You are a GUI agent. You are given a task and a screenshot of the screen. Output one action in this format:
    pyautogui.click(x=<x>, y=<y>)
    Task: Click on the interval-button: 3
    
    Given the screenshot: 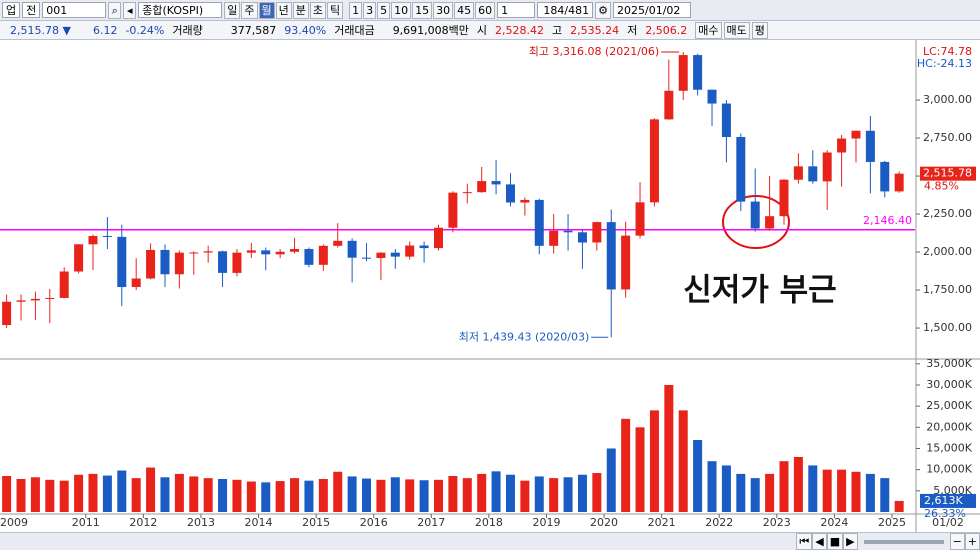 What is the action you would take?
    pyautogui.click(x=370, y=10)
    